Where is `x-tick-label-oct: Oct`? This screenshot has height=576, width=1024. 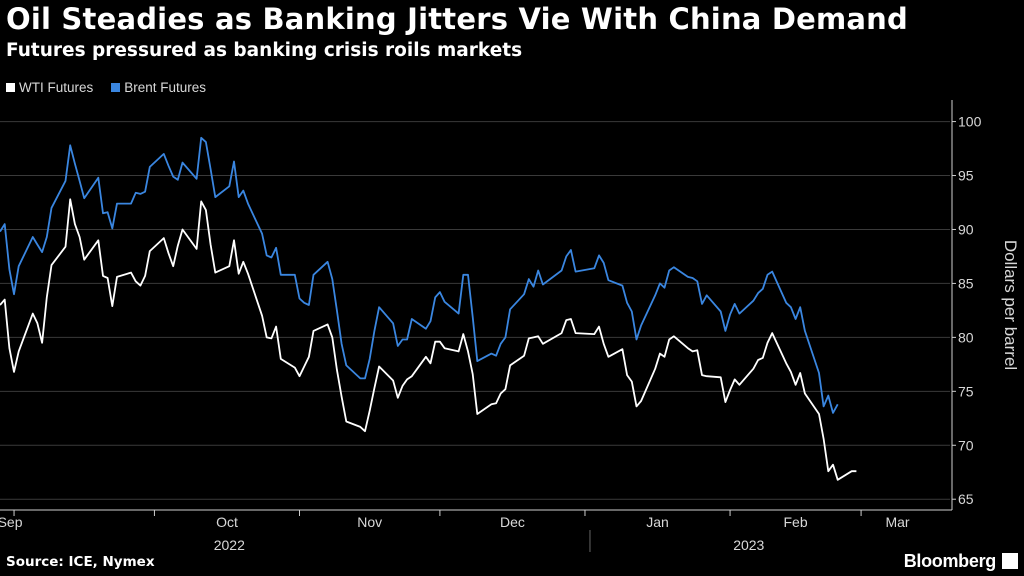 x-tick-label-oct: Oct is located at coordinates (227, 522).